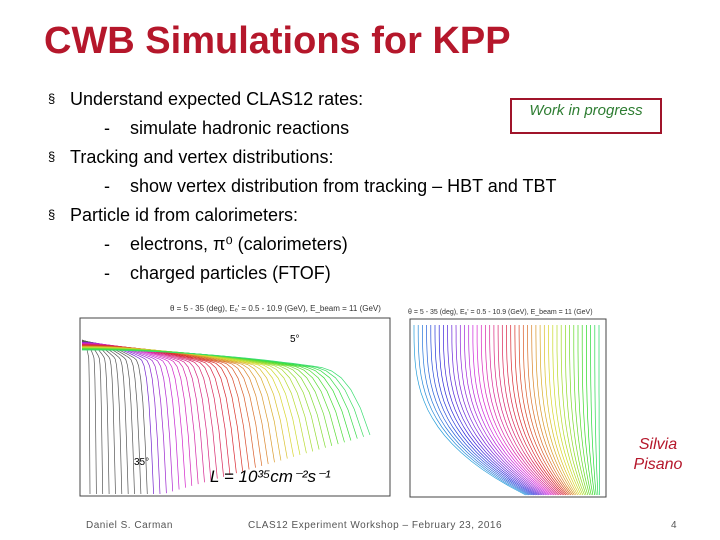  What do you see at coordinates (295, 339) in the screenshot?
I see `plot-label: 5°` at bounding box center [295, 339].